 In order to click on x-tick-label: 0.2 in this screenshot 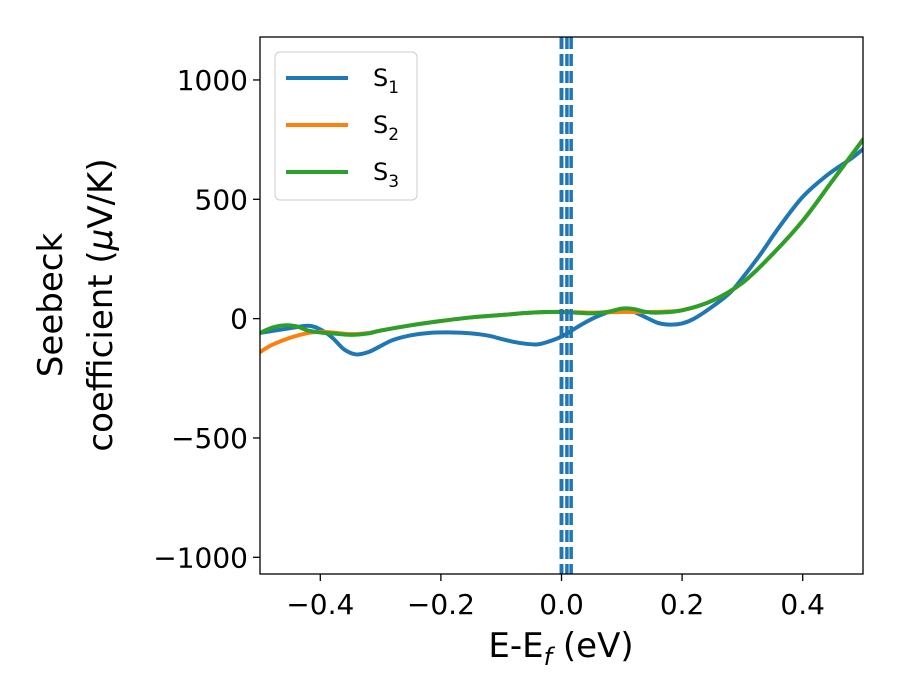, I will do `click(682, 604)`.